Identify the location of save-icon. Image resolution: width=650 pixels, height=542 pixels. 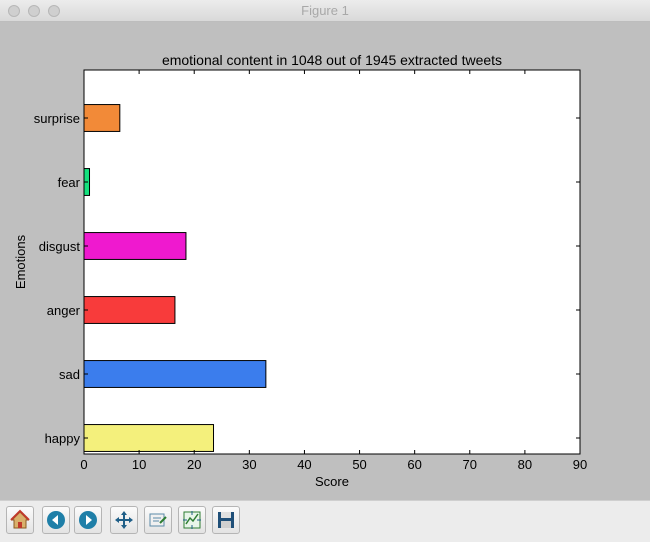
(226, 520).